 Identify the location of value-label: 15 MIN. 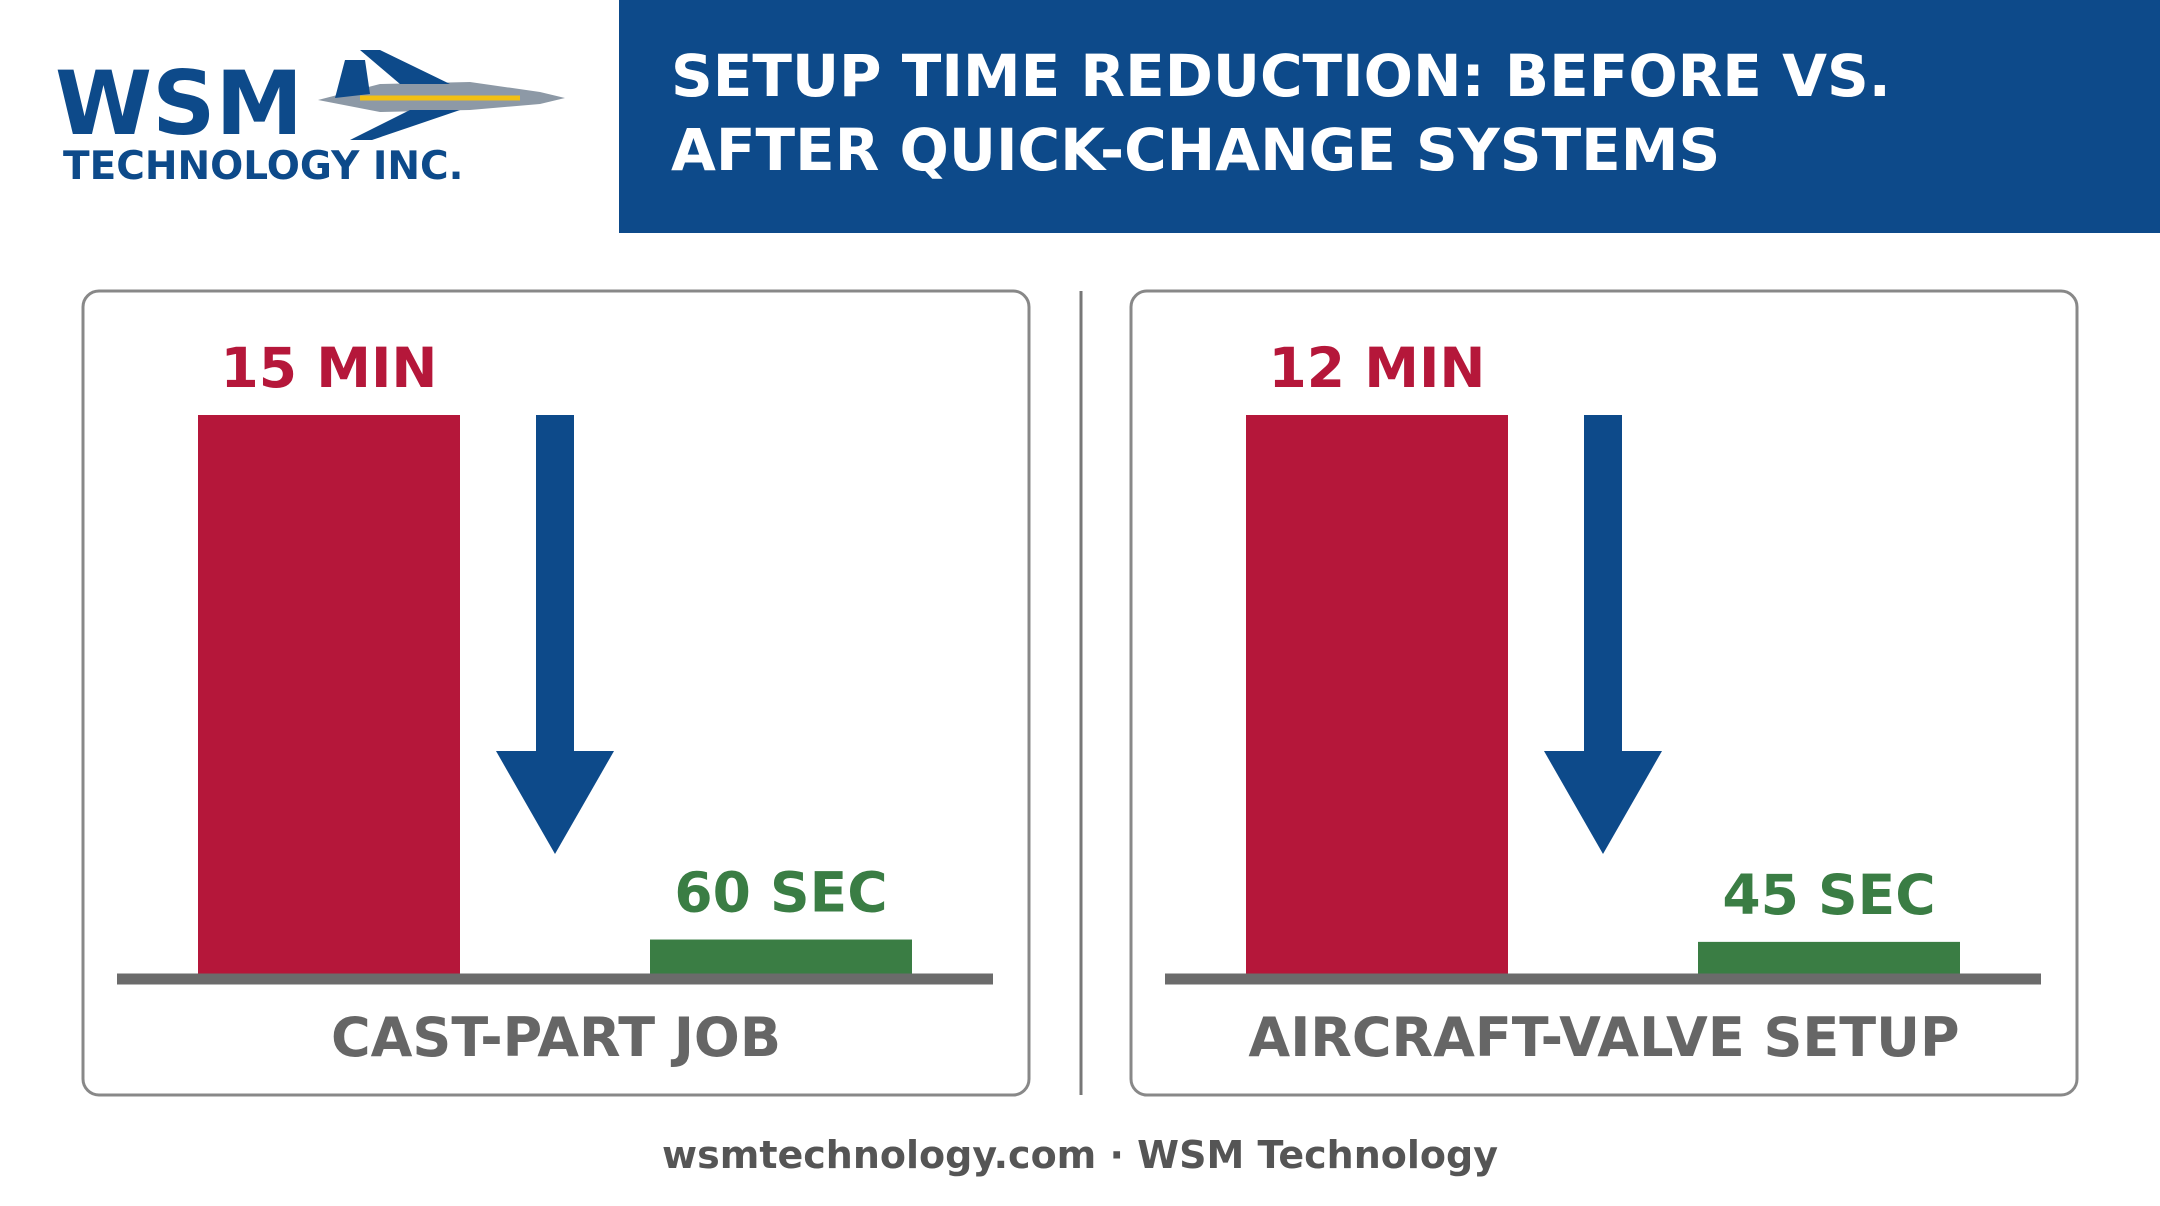
(329, 368).